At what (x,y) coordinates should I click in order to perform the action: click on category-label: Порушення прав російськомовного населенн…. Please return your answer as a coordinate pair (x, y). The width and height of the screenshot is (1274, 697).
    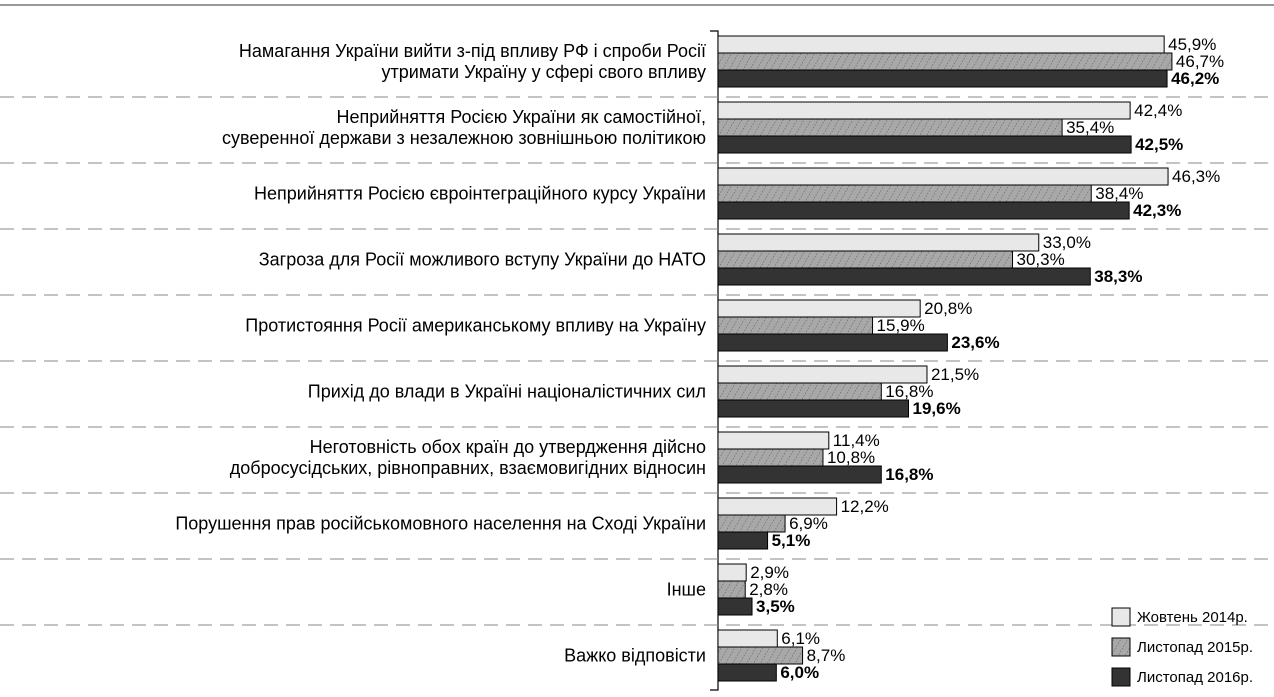
    Looking at the image, I should click on (440, 523).